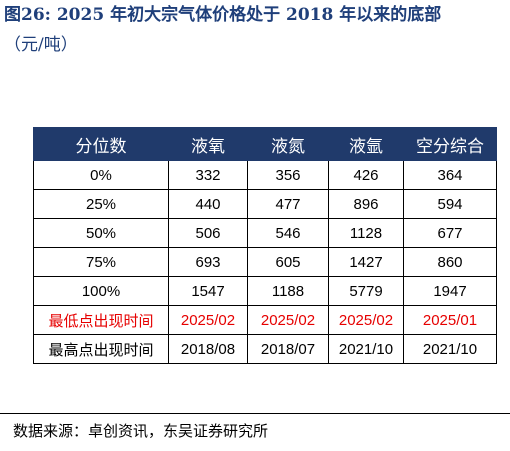 The image size is (510, 451). Describe the element at coordinates (450, 144) in the screenshot. I see `header-air-separation-composite: 空分综合` at that location.